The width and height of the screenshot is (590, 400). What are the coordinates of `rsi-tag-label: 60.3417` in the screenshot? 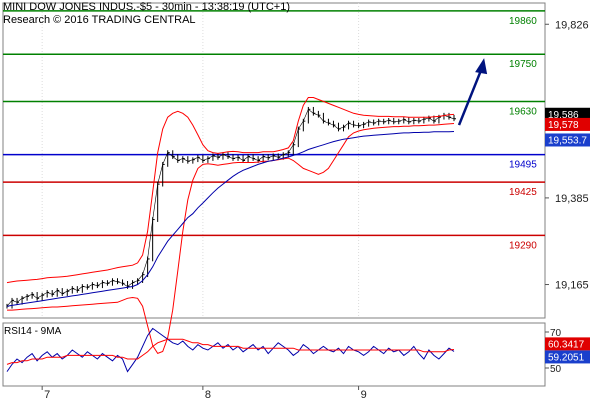 It's located at (566, 344).